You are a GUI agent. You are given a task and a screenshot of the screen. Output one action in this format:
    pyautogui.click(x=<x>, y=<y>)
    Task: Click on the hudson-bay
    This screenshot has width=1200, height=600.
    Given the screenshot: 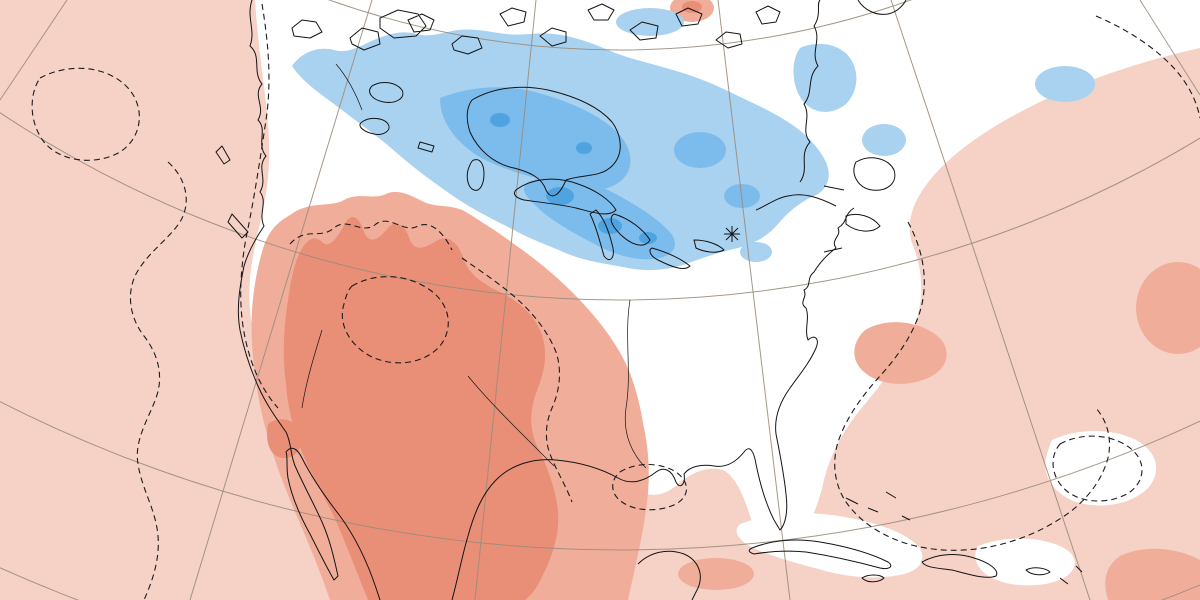 What is the action you would take?
    pyautogui.click(x=543, y=141)
    